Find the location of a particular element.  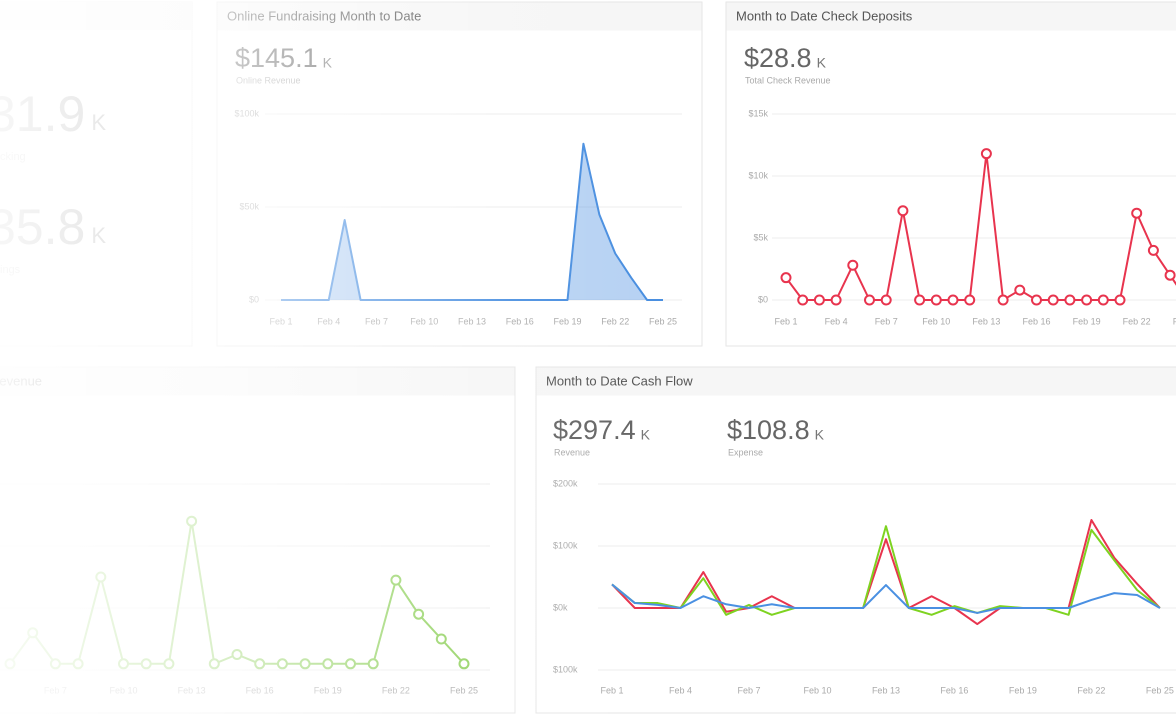

y-tick-label: $200k is located at coordinates (565, 483).